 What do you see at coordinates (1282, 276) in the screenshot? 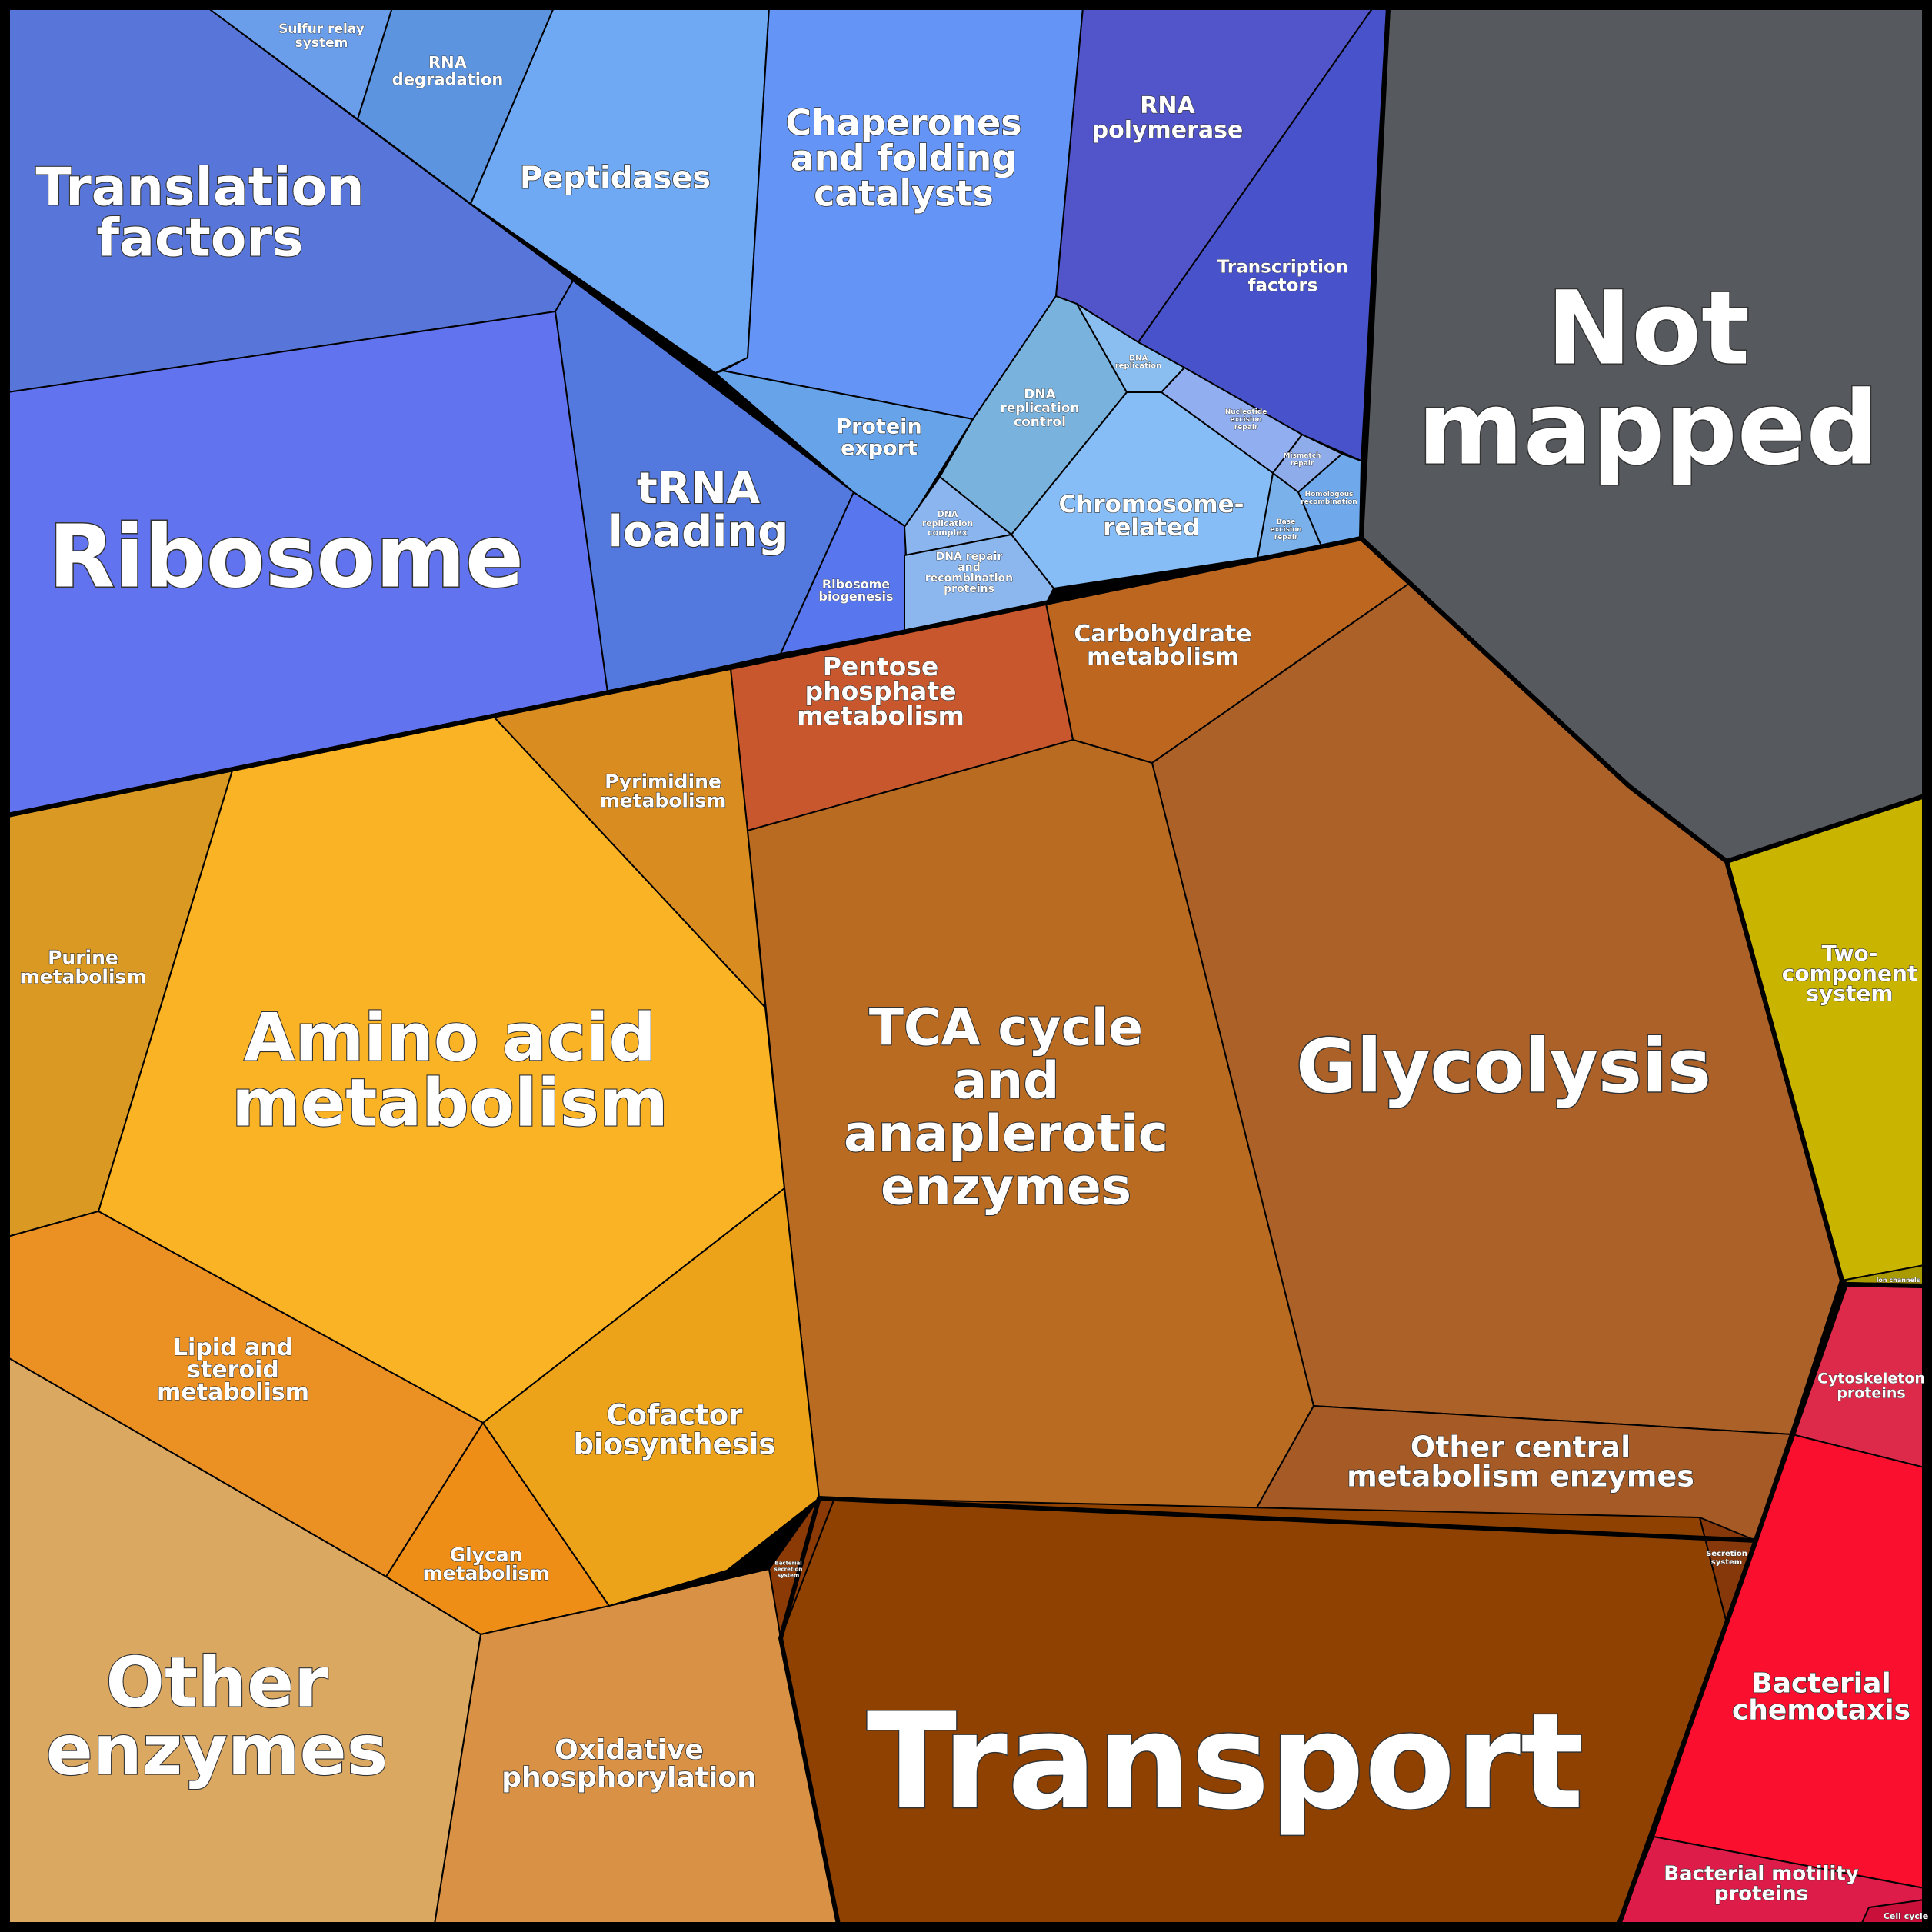
I see `label-transcription-factors: Transcription factors` at bounding box center [1282, 276].